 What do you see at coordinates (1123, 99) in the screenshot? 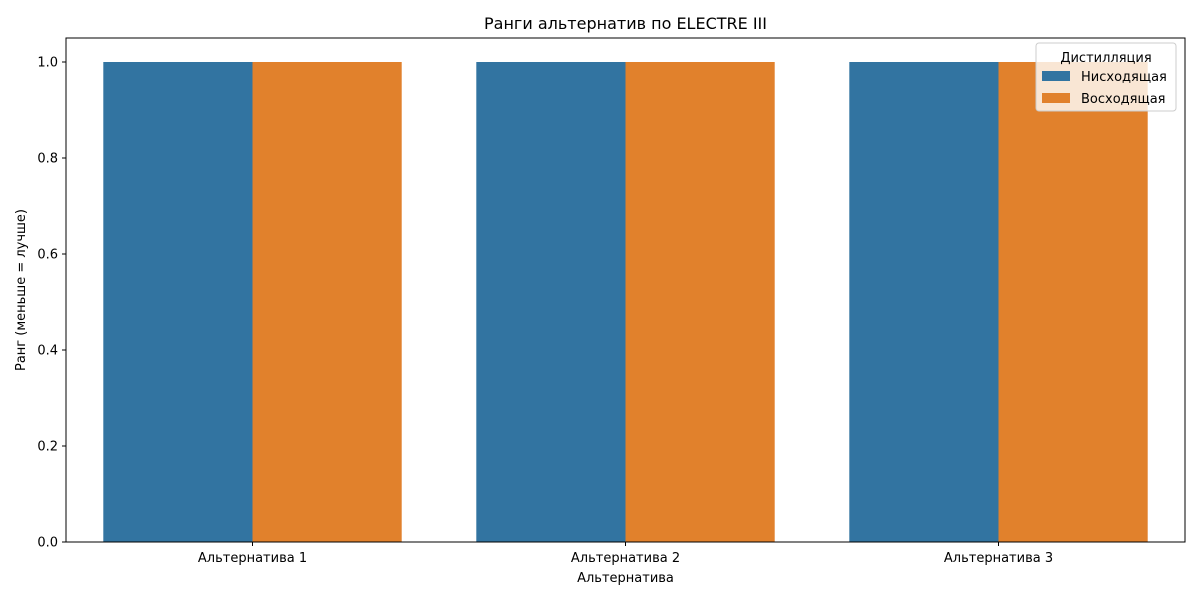
I see `legend-label-ascending: Восходящая` at bounding box center [1123, 99].